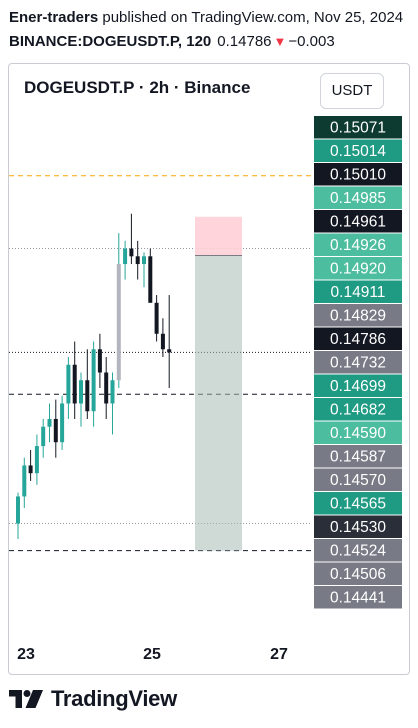  I want to click on price-label-2: 0.15010, so click(358, 175).